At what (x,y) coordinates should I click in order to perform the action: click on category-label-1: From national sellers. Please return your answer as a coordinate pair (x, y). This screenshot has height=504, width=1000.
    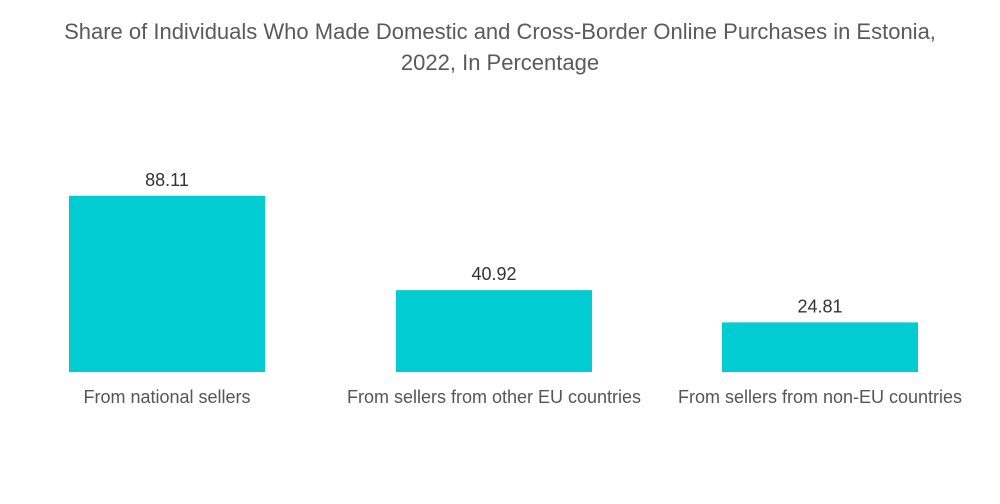
    Looking at the image, I should click on (166, 397).